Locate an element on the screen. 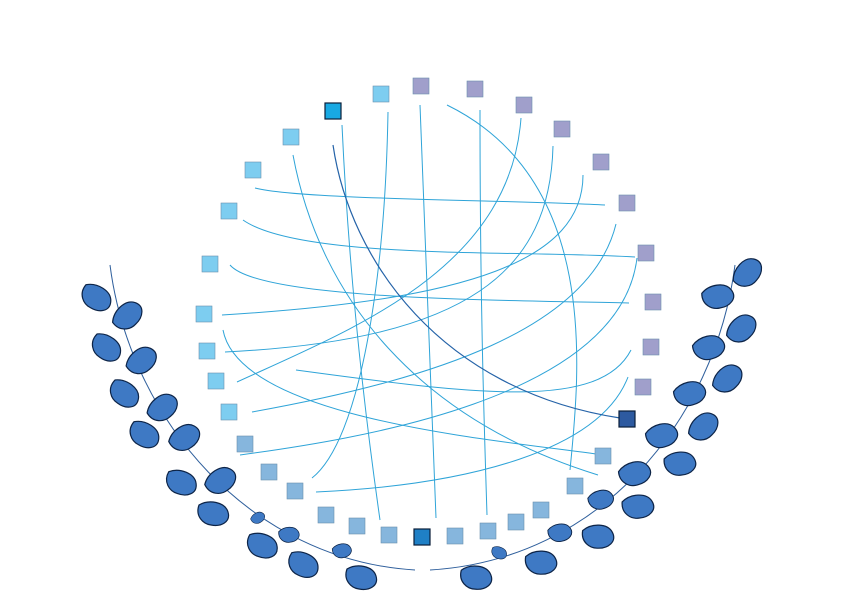  node-right-highlight is located at coordinates (627, 419).